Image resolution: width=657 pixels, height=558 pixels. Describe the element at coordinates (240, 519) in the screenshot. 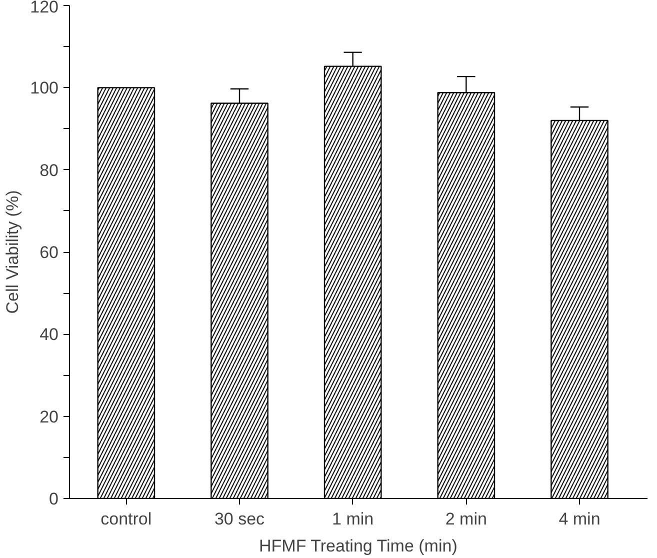

I see `x-tick-label: 30 sec` at that location.